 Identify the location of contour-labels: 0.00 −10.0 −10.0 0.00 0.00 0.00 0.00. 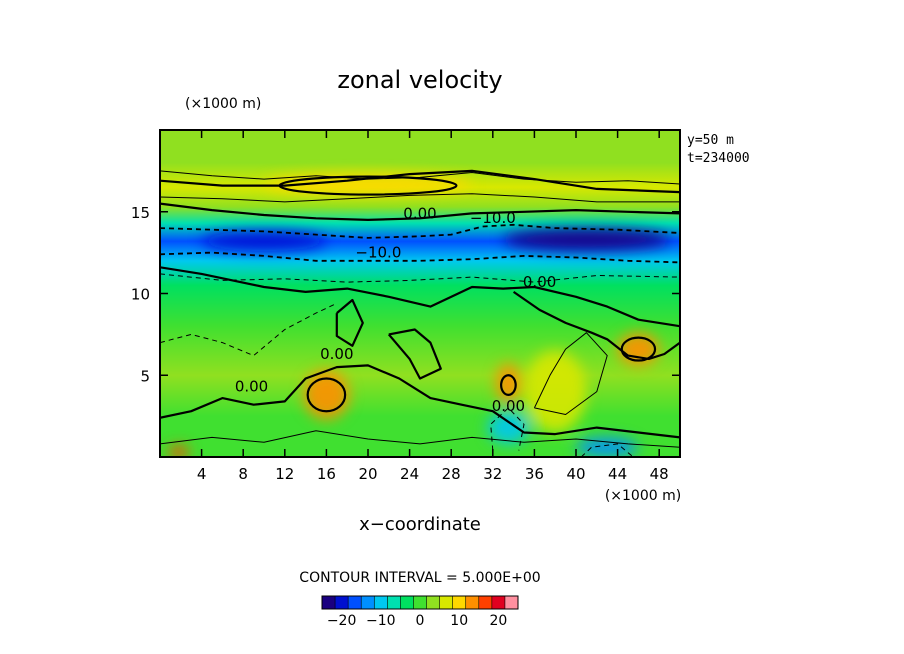
(395, 309).